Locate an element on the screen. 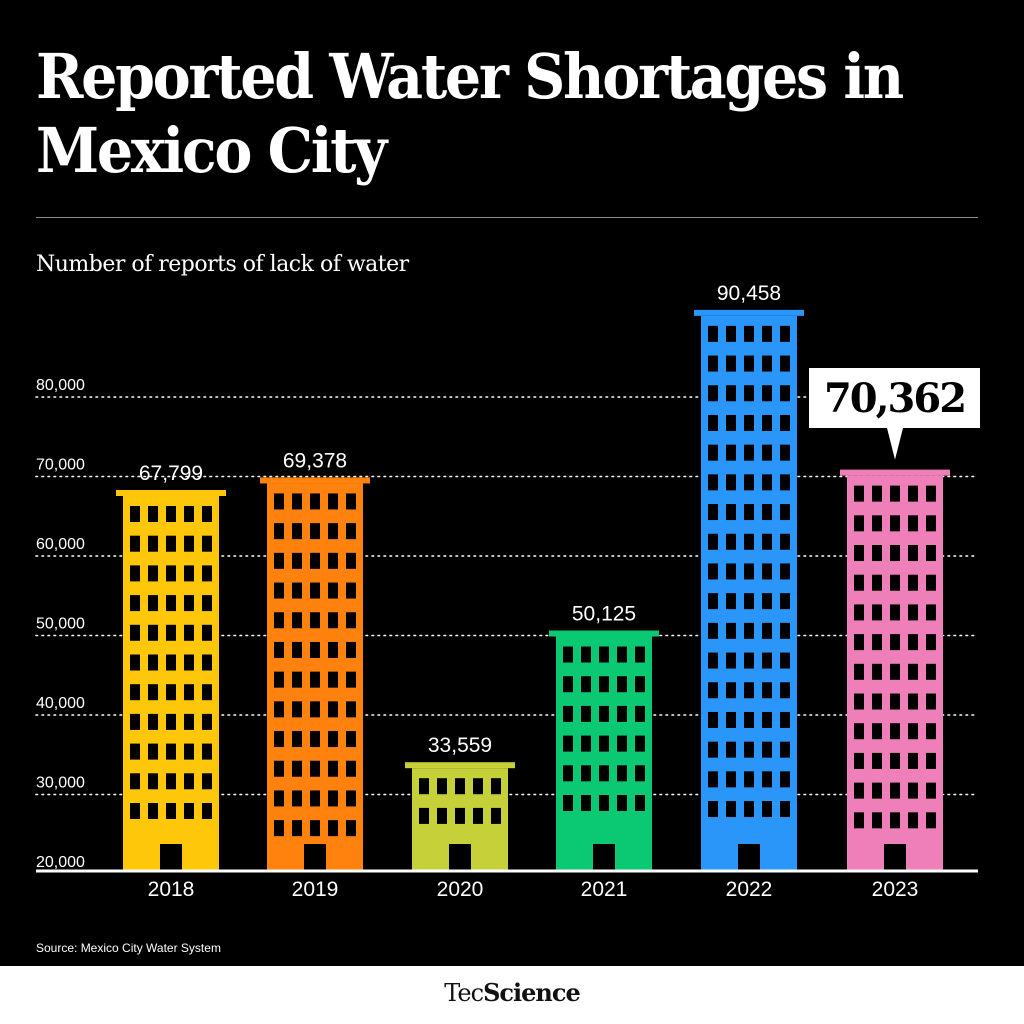 The image size is (1024, 1024). source-note: Source: Mexico City Water System is located at coordinates (128, 948).